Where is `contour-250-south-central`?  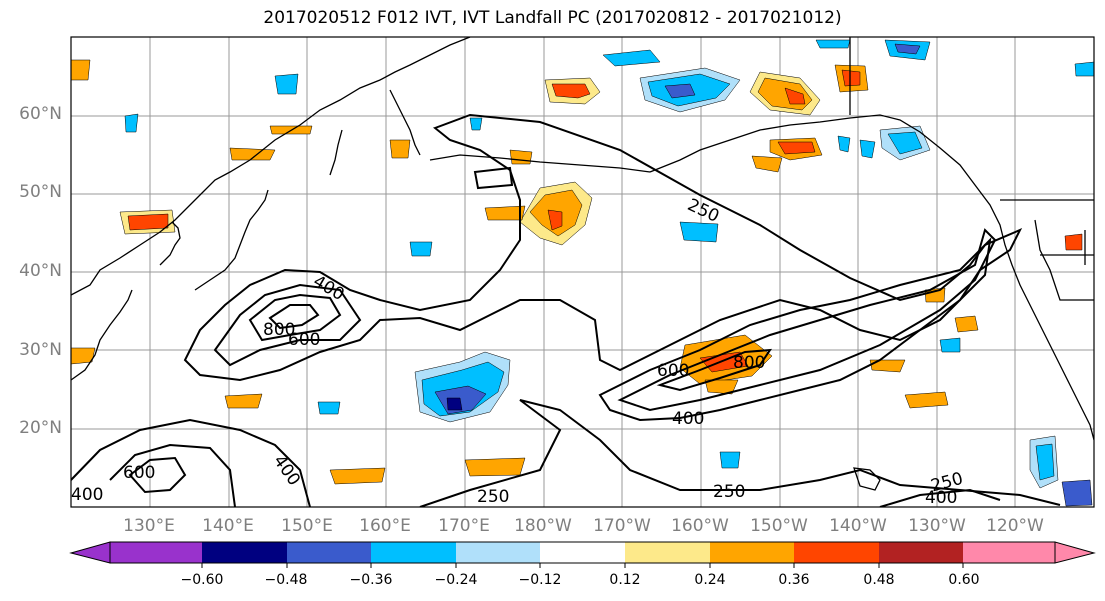 contour-250-south-central is located at coordinates (740, 453).